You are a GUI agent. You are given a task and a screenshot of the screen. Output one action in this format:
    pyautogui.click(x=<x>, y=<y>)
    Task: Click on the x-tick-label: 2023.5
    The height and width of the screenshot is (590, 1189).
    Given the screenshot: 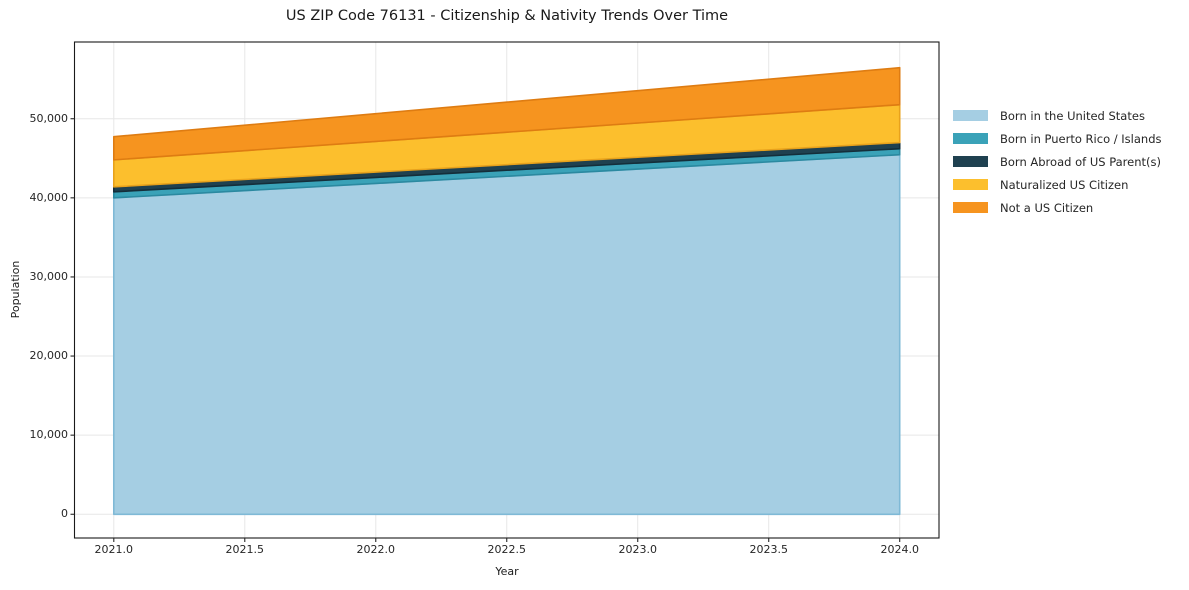 What is the action you would take?
    pyautogui.click(x=768, y=549)
    